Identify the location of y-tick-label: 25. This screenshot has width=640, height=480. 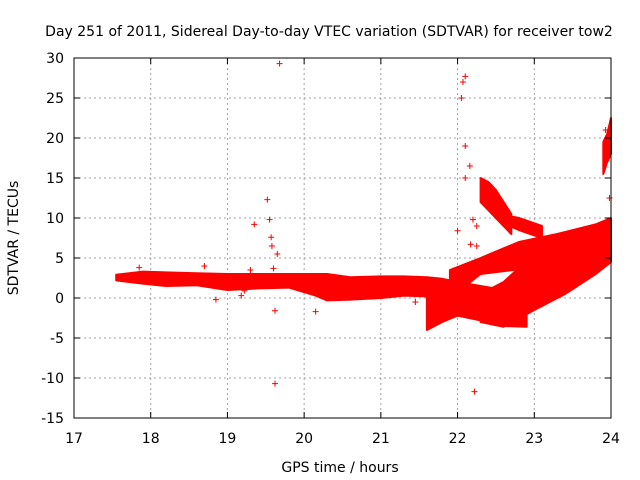
(55, 99).